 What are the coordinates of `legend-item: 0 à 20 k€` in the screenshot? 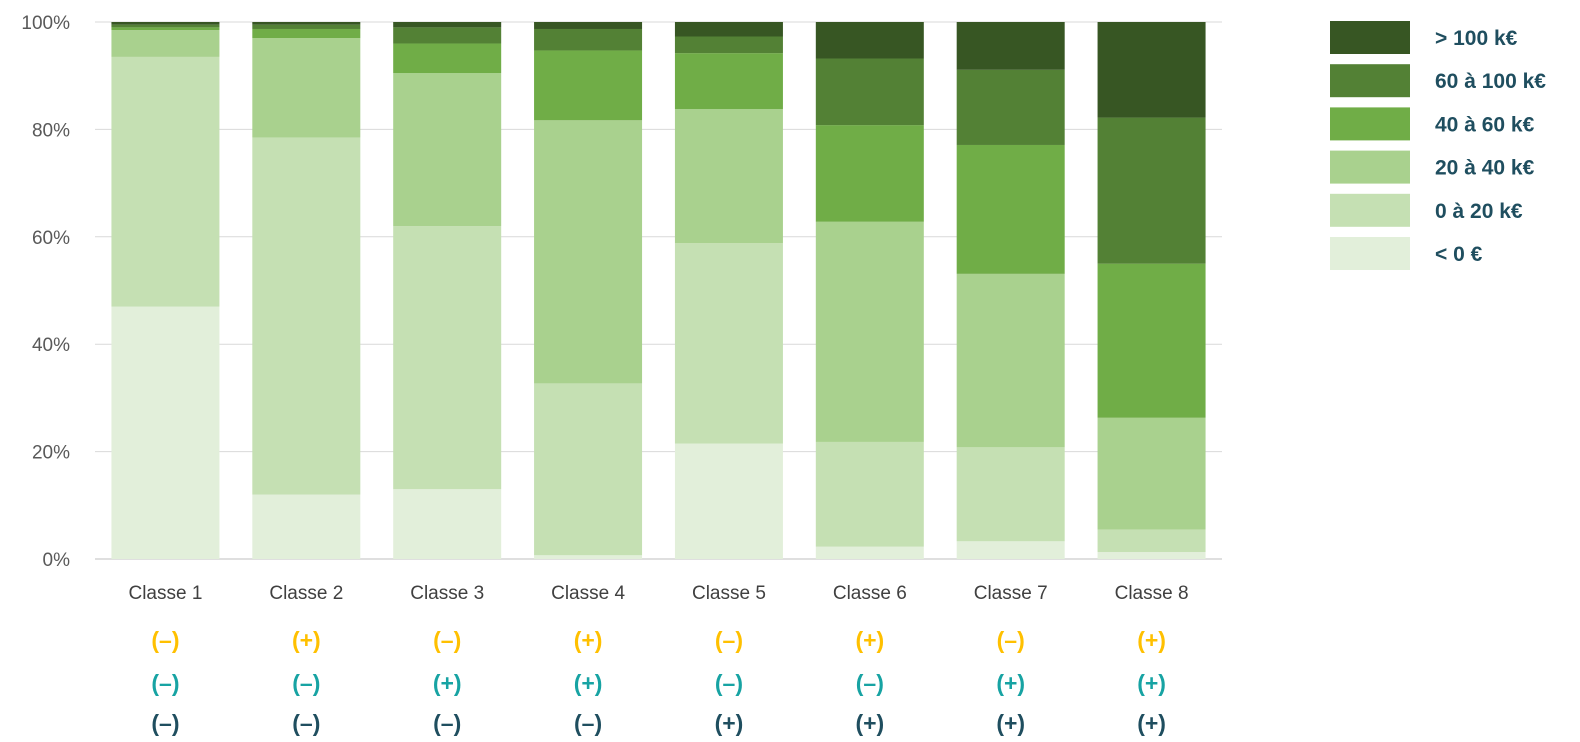 It's located at (1426, 210).